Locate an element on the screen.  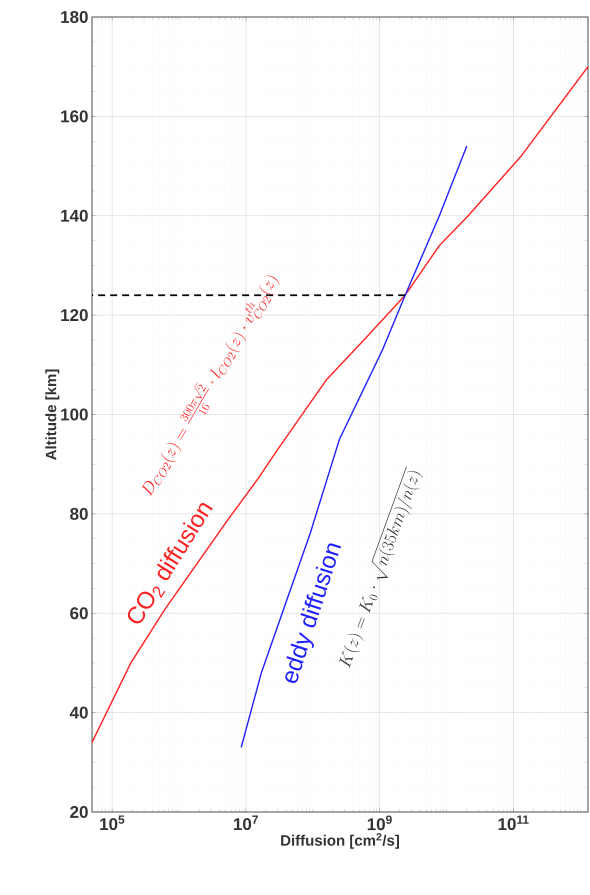
x-axis-title: Diffusion [cm$^{2}$/s] is located at coordinates (340, 841).